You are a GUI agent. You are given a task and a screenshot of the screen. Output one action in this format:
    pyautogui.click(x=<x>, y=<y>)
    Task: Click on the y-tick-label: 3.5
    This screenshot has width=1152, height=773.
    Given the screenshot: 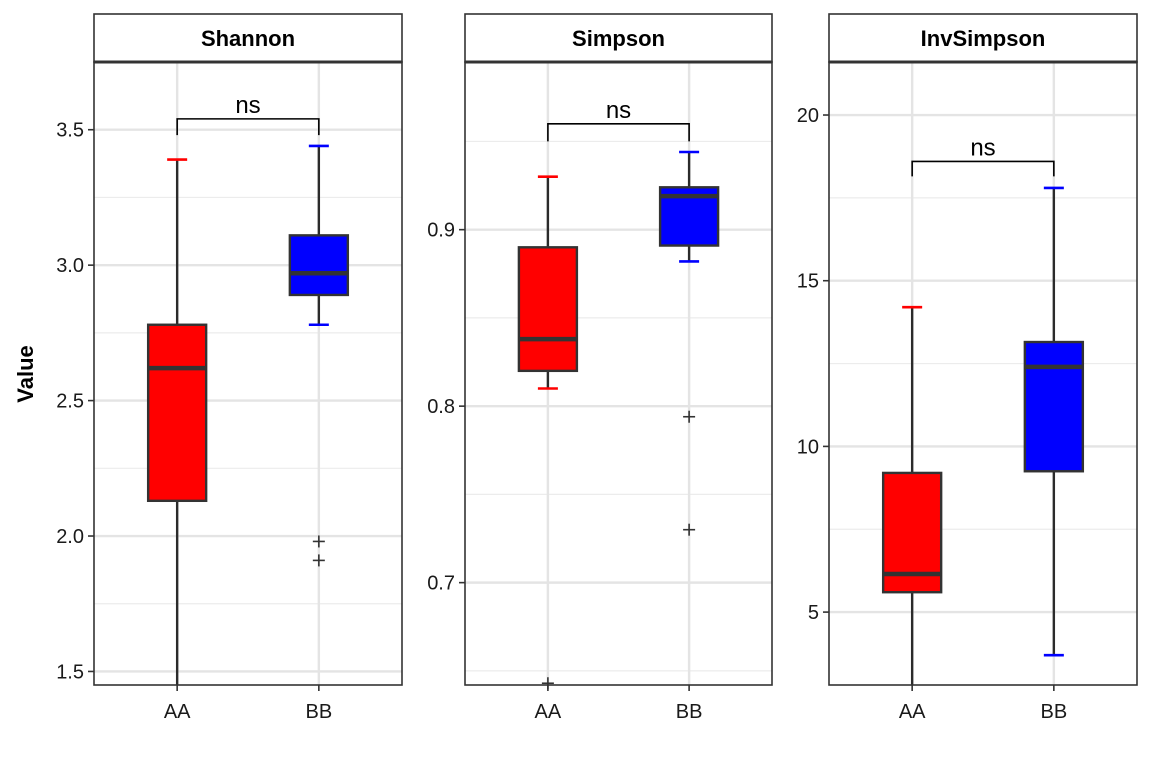 What is the action you would take?
    pyautogui.click(x=70, y=131)
    